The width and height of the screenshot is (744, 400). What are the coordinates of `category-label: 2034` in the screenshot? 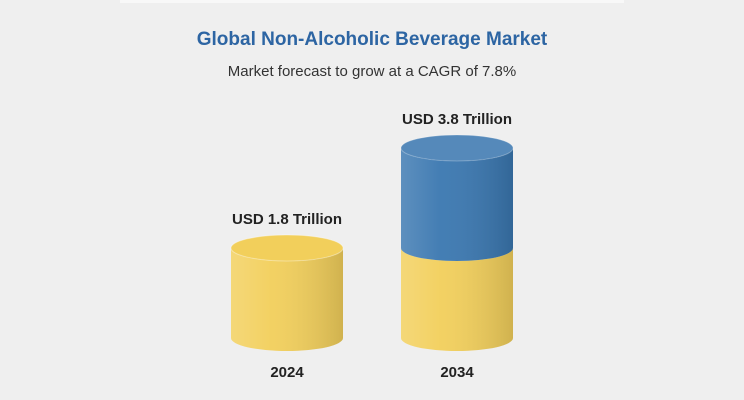 It's located at (457, 372).